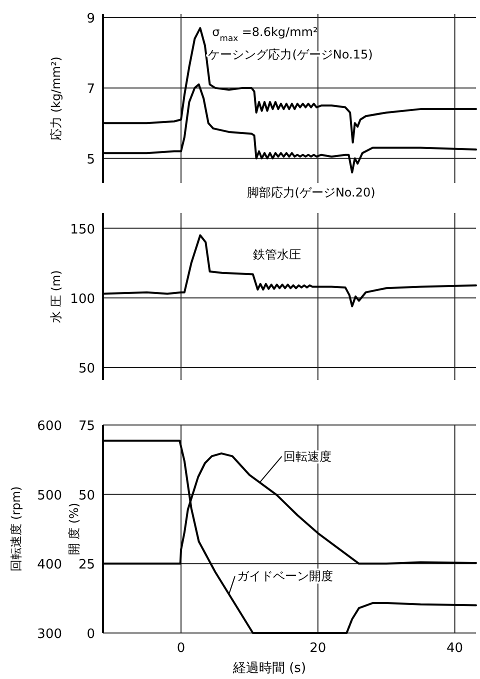  I want to click on x-tick-label: 0, so click(181, 648).